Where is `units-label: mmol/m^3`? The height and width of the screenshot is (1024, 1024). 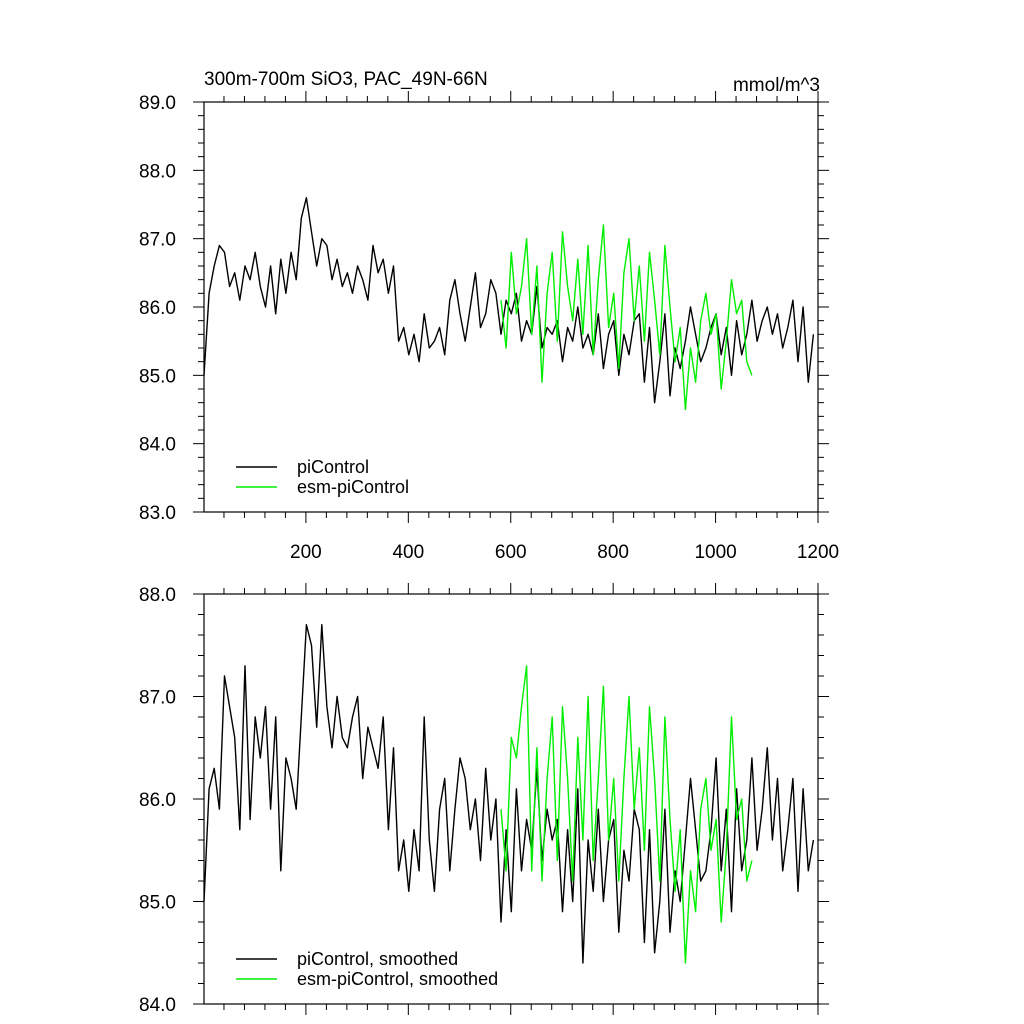 units-label: mmol/m^3 is located at coordinates (776, 85).